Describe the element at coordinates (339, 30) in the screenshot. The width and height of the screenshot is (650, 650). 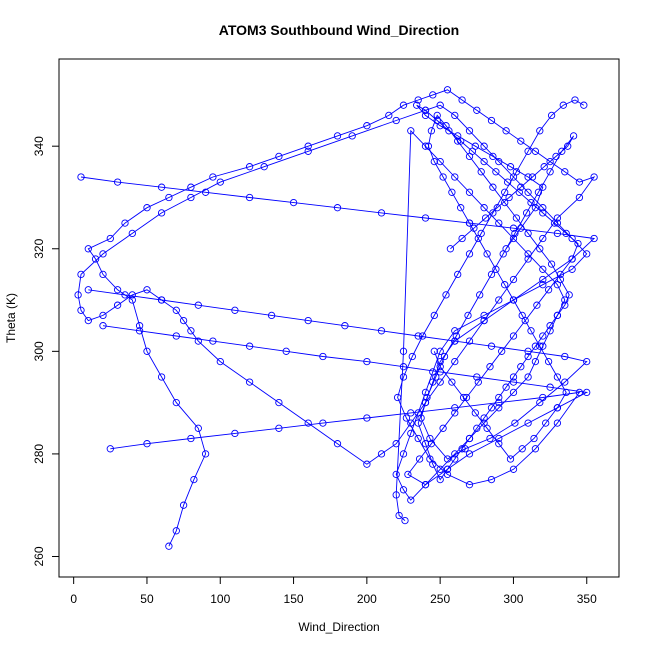
I see `chart-title: ATOM3 Southbound Wind_Direction` at that location.